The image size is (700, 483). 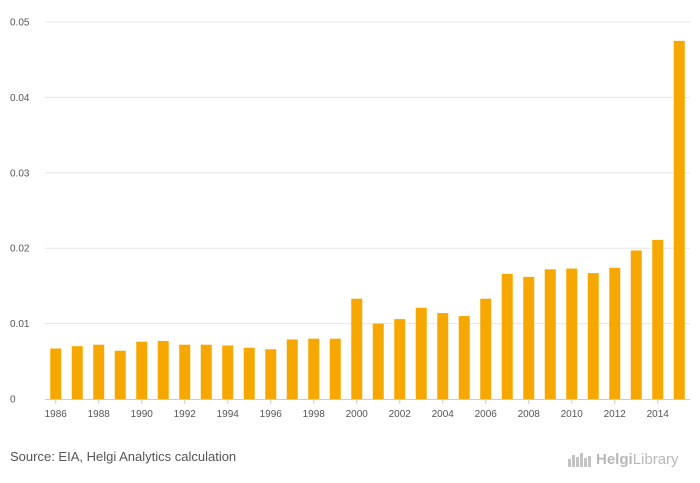 What do you see at coordinates (292, 369) in the screenshot?
I see `bar-1997` at bounding box center [292, 369].